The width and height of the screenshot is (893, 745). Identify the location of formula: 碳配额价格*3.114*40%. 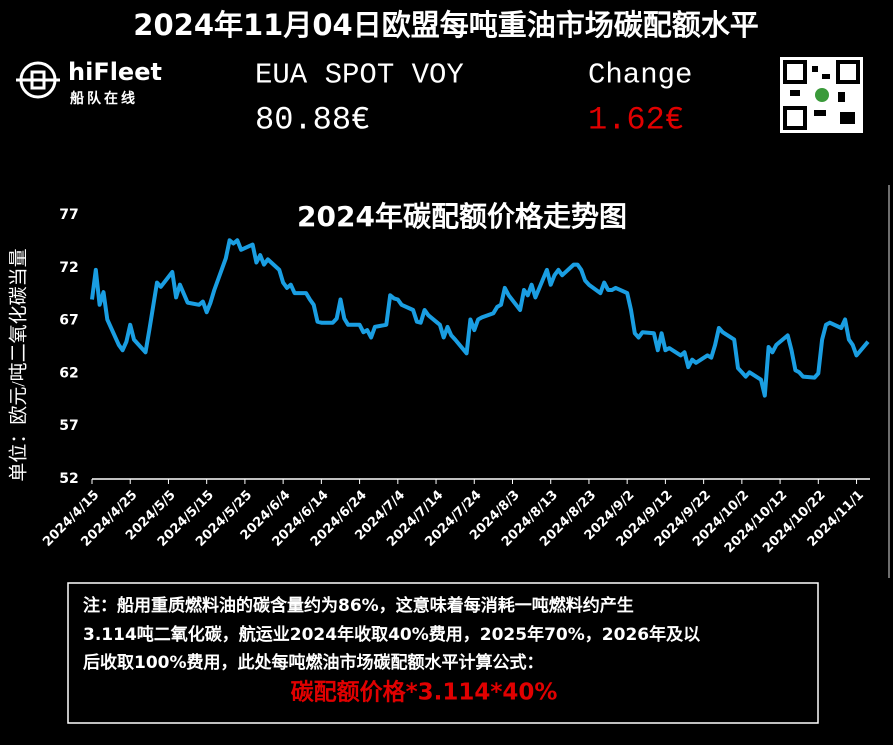
(424, 692).